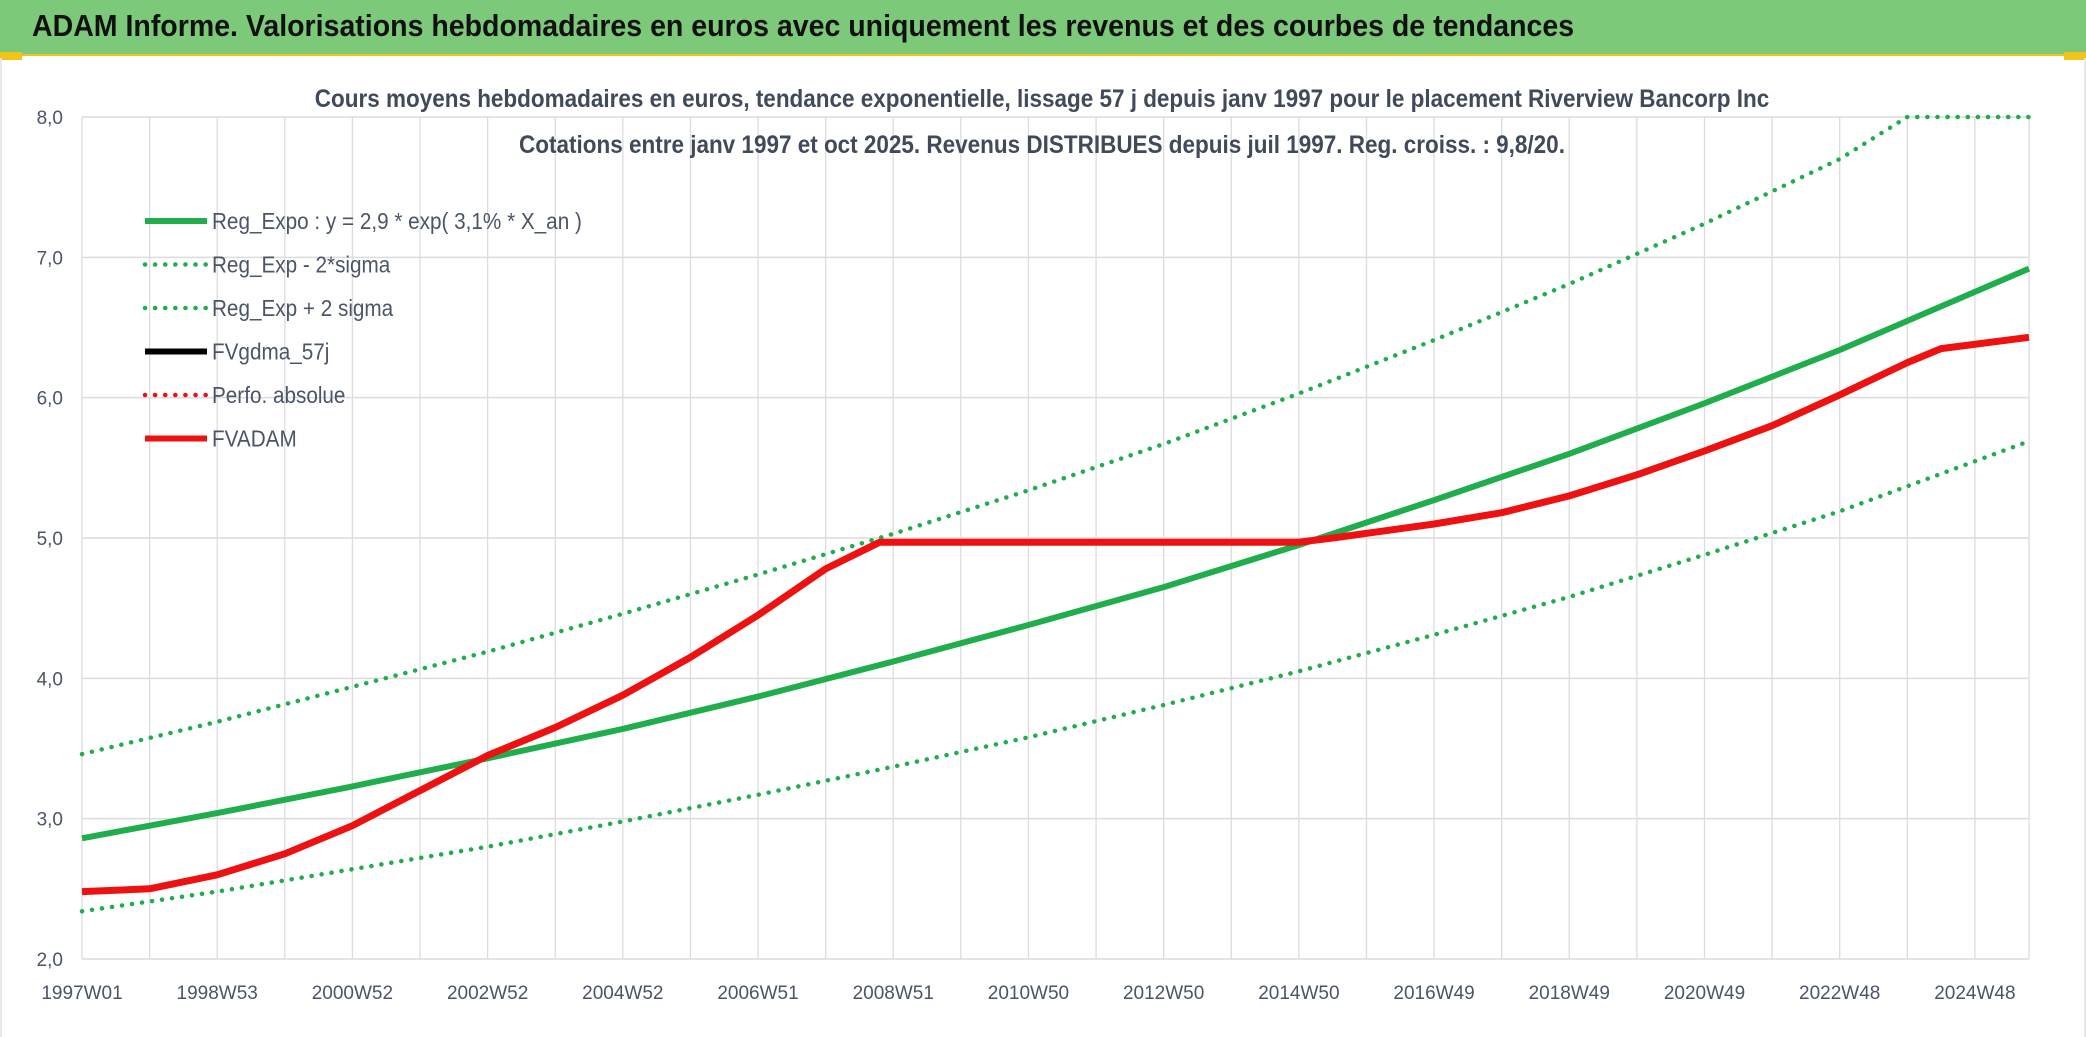  What do you see at coordinates (217, 993) in the screenshot?
I see `x-tick-label: 1998W53` at bounding box center [217, 993].